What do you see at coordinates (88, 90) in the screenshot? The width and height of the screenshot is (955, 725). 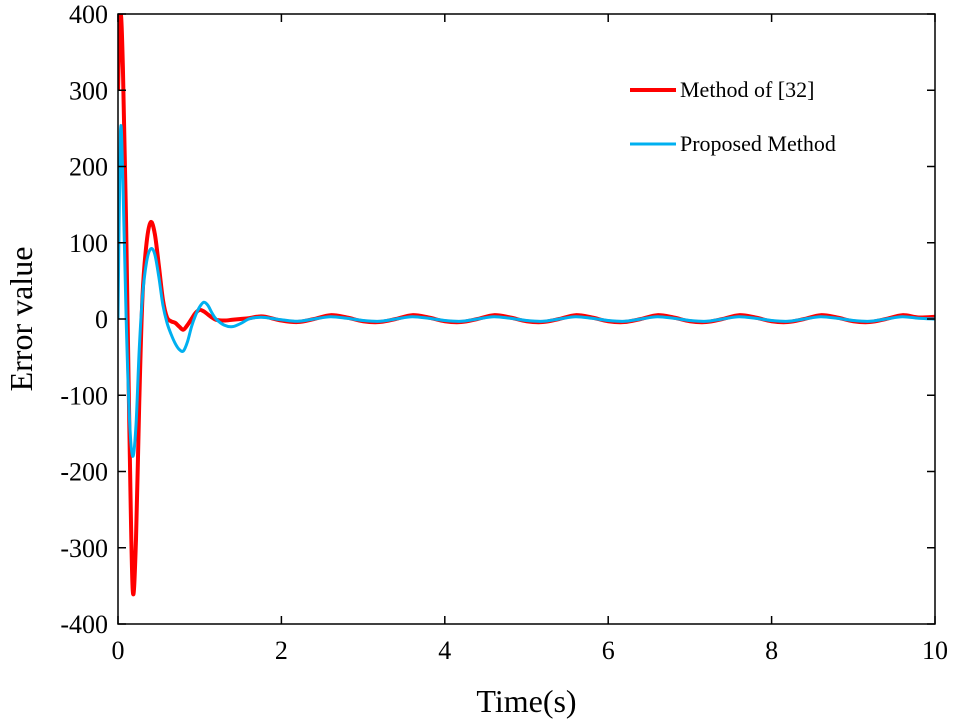 I see `y-tick-label: 300` at bounding box center [88, 90].